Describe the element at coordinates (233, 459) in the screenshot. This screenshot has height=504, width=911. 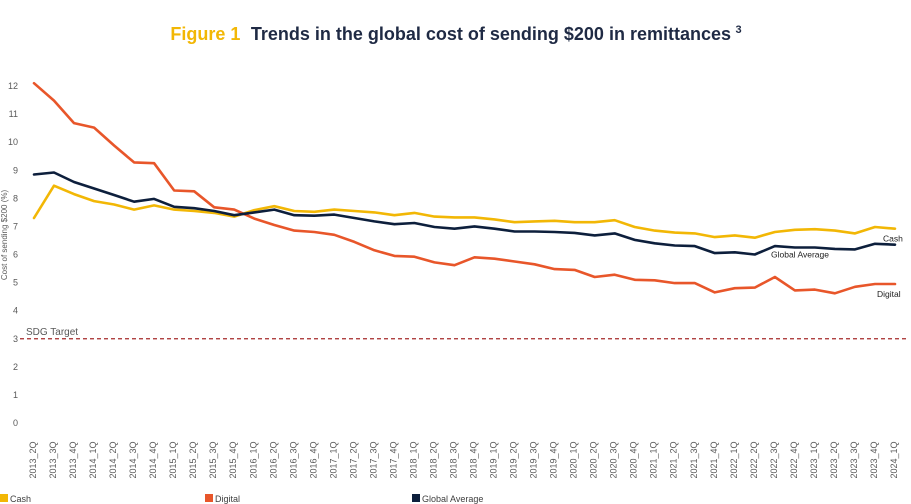
I see `x-tick-label: 2015_4Q` at that location.